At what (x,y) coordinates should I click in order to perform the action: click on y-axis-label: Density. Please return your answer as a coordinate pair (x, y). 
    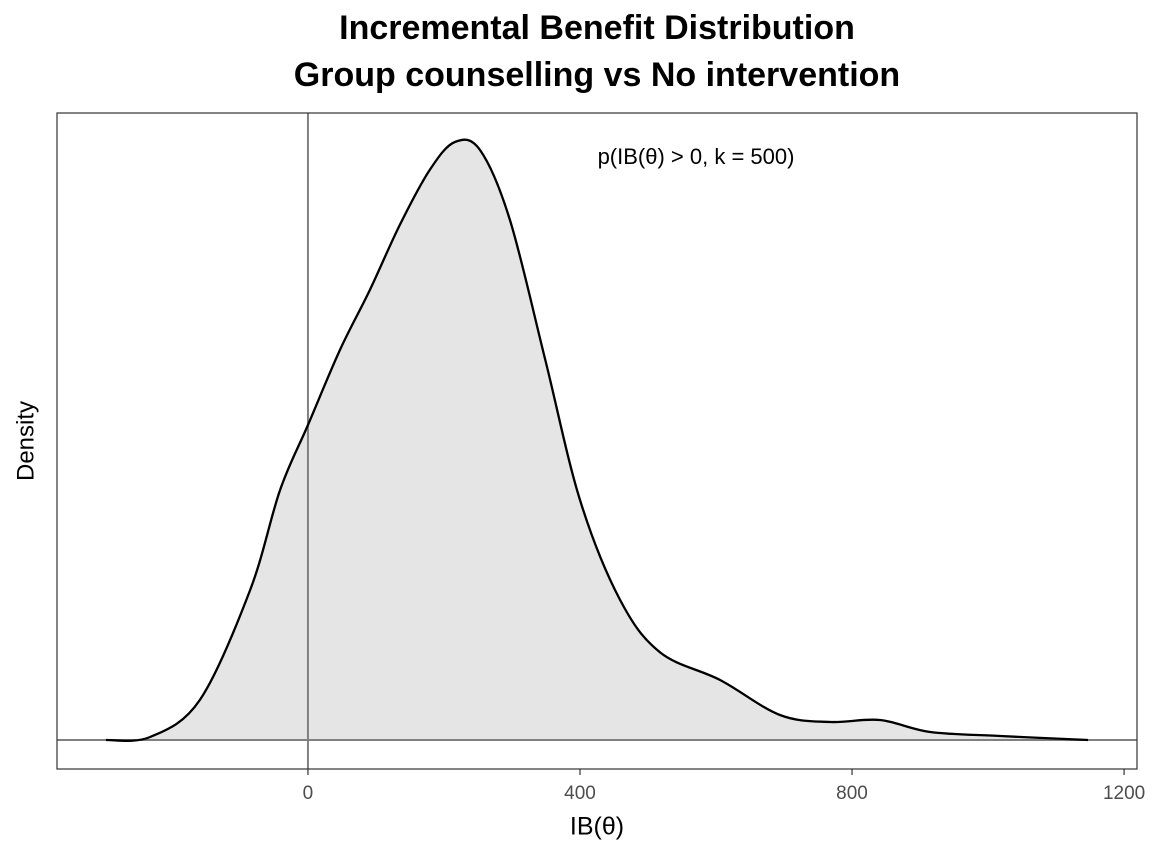
    Looking at the image, I should click on (25, 441).